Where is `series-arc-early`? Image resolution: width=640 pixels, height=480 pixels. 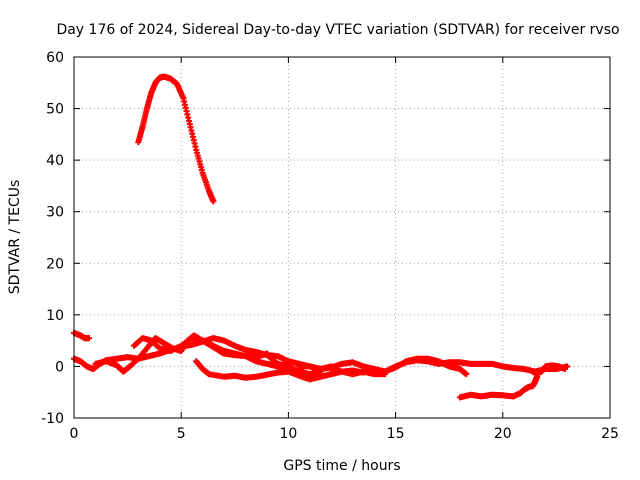 series-arc-early is located at coordinates (82, 335).